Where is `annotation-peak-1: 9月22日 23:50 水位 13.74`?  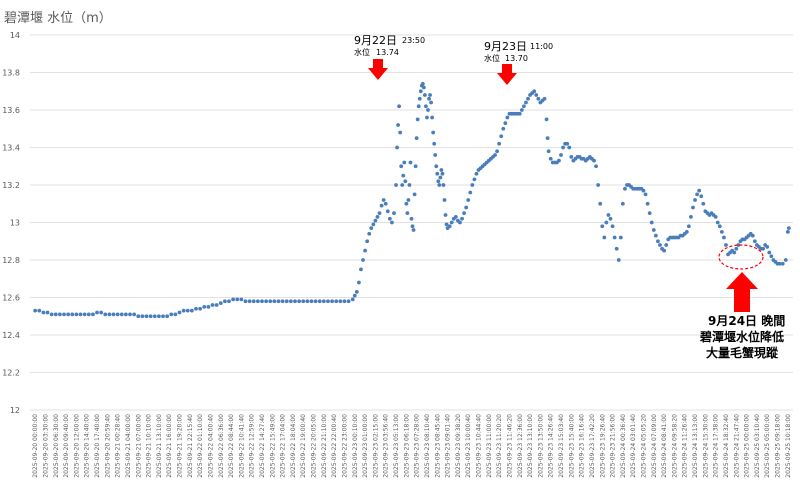 annotation-peak-1: 9月22日 23:50 水位 13.74 is located at coordinates (389, 57).